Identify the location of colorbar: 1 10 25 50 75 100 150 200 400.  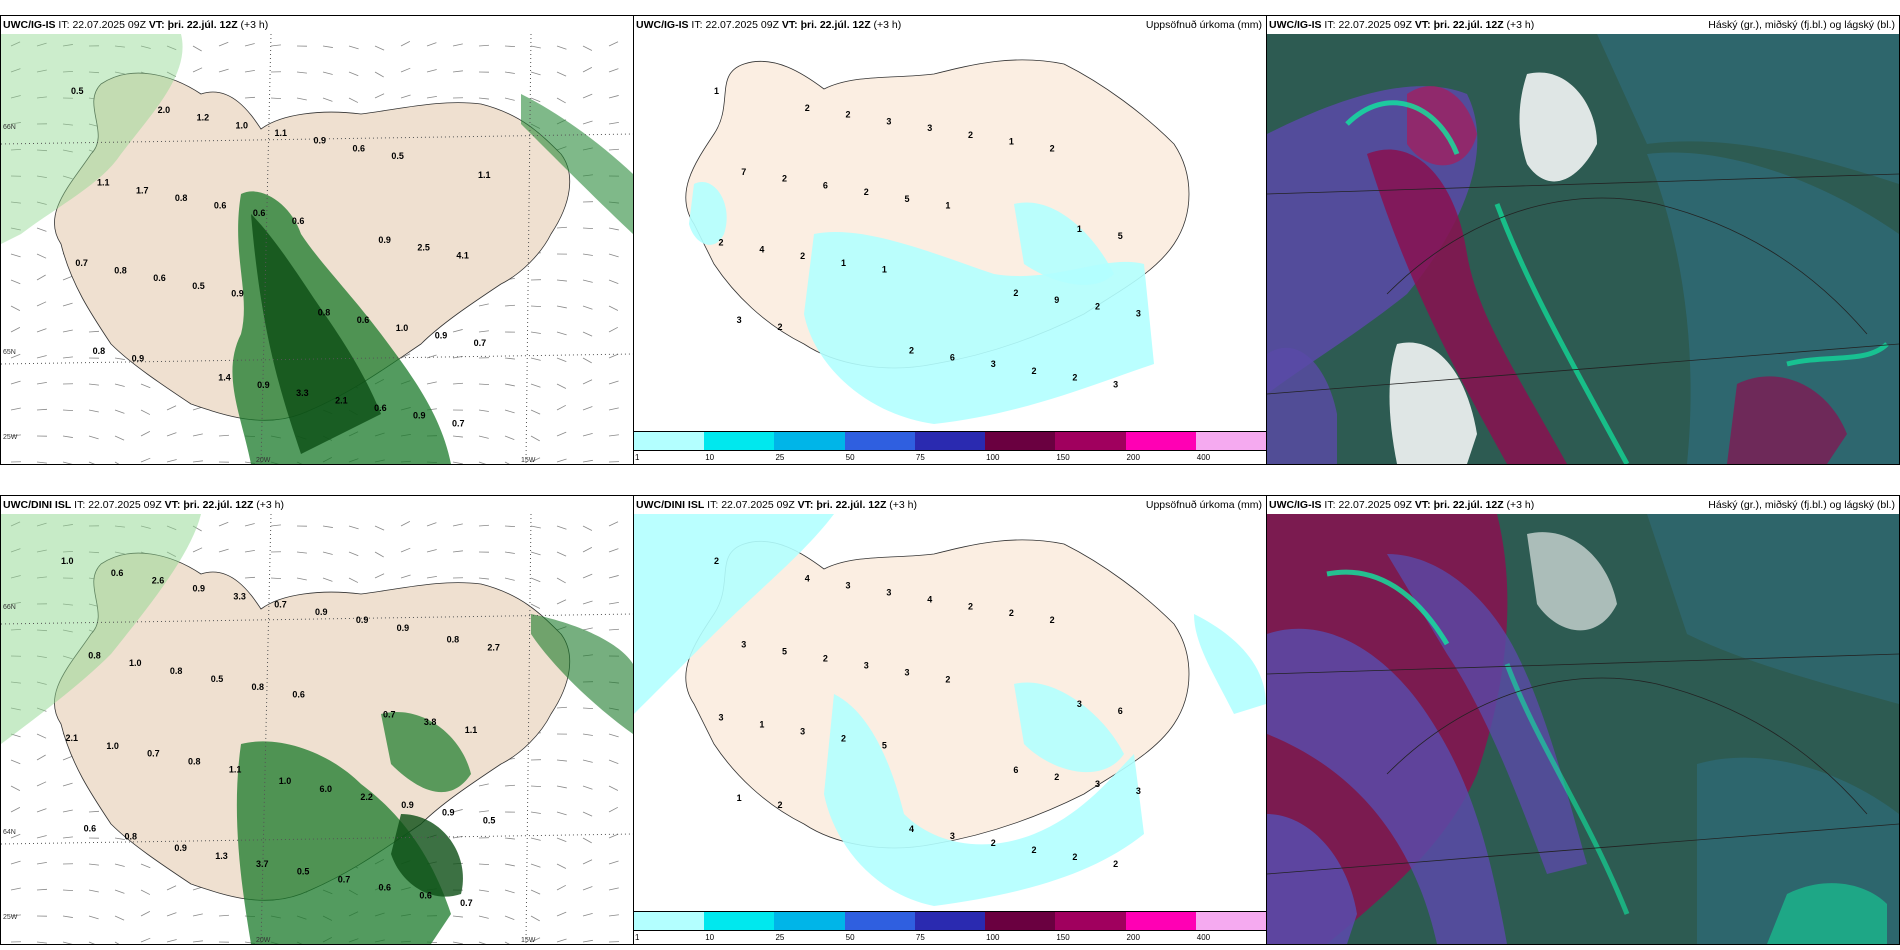
(950, 447).